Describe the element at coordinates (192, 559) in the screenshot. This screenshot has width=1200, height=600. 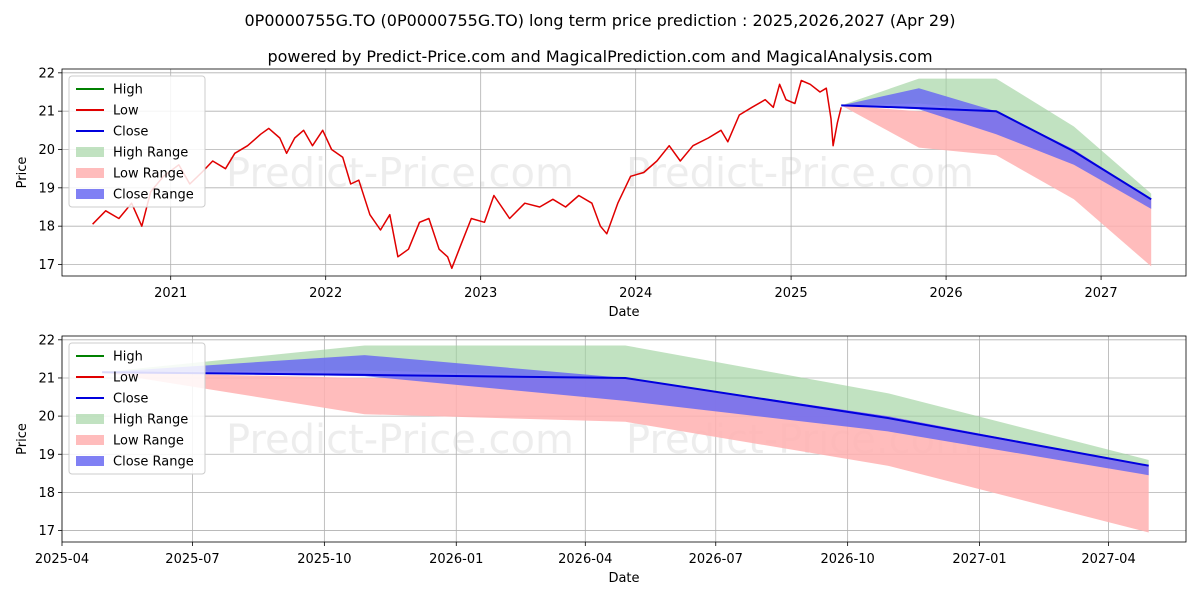
I see `x-tick-label: 2025-07` at that location.